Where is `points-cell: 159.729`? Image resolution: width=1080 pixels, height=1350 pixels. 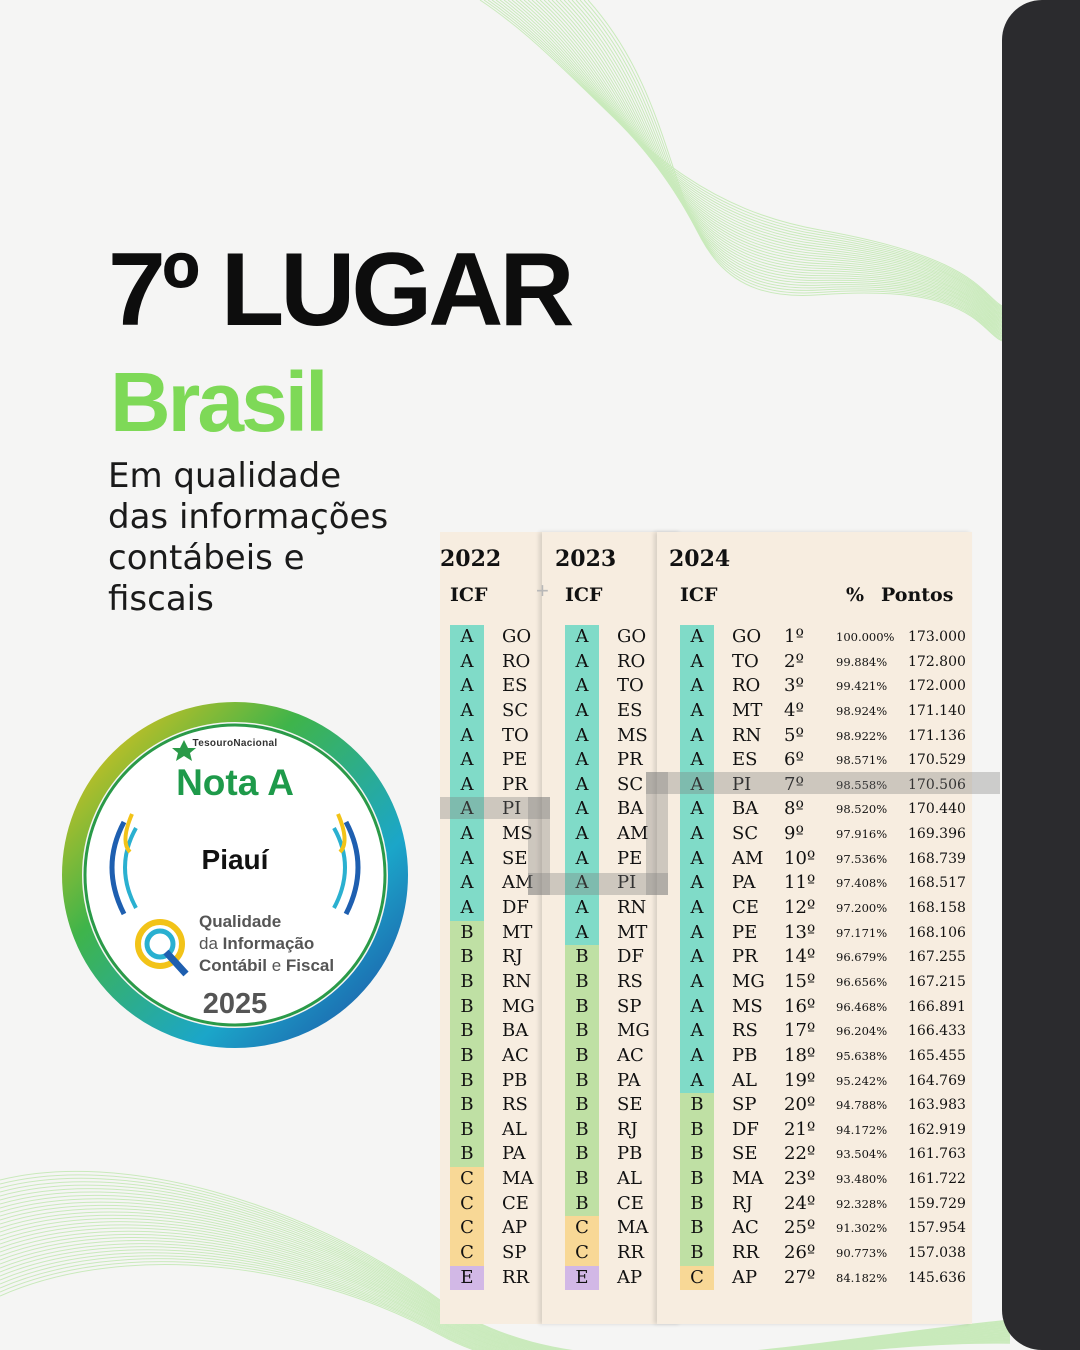 points-cell: 159.729 is located at coordinates (937, 1203).